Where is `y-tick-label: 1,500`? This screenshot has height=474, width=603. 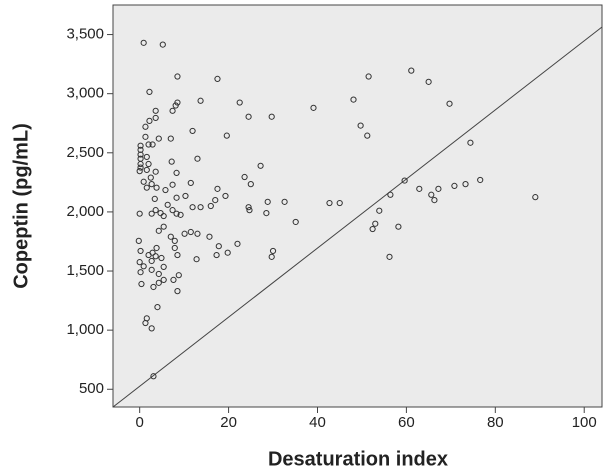 y-tick-label: 1,500 is located at coordinates (85, 270).